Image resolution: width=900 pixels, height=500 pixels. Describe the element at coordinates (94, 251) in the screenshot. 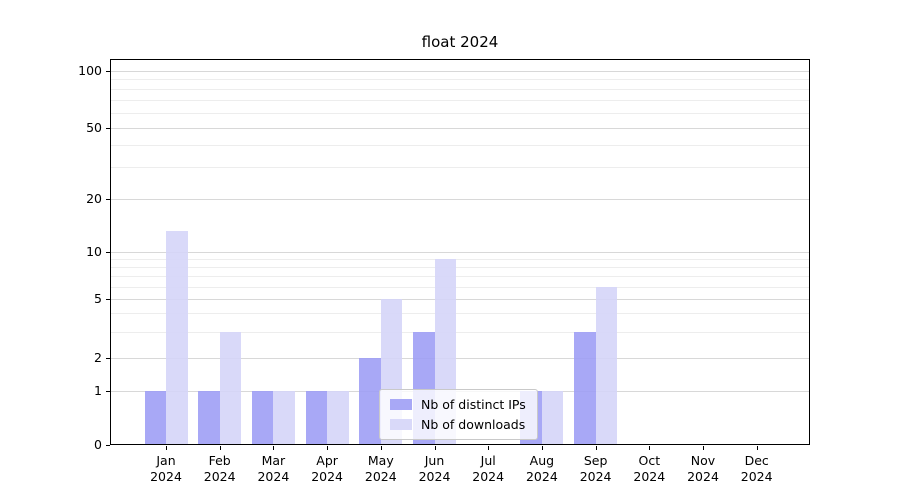

I see `y-tick-label: 10` at that location.